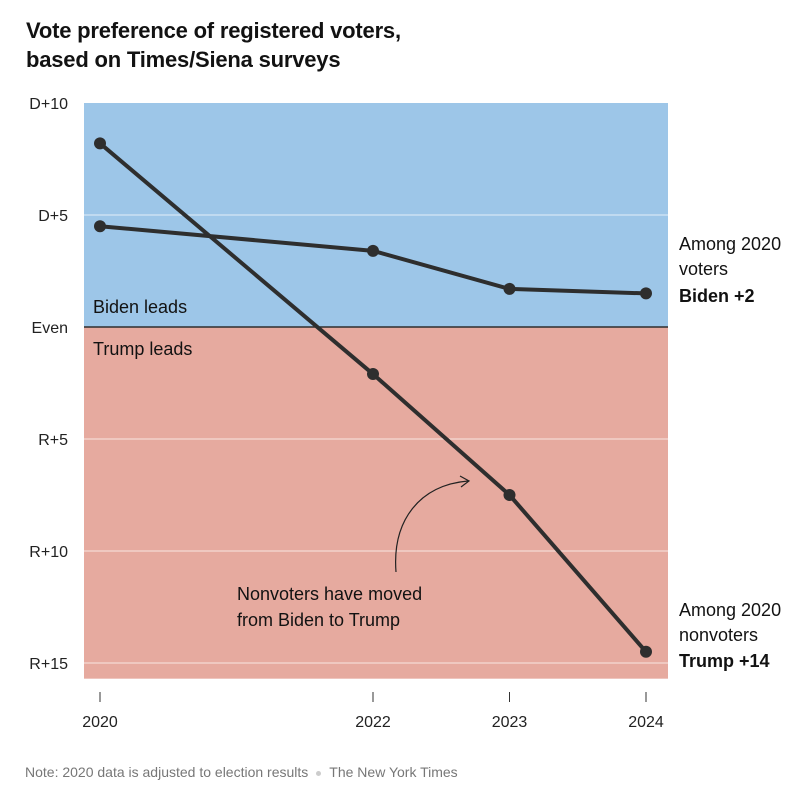  What do you see at coordinates (100, 722) in the screenshot?
I see `x-tick-label: 2020` at bounding box center [100, 722].